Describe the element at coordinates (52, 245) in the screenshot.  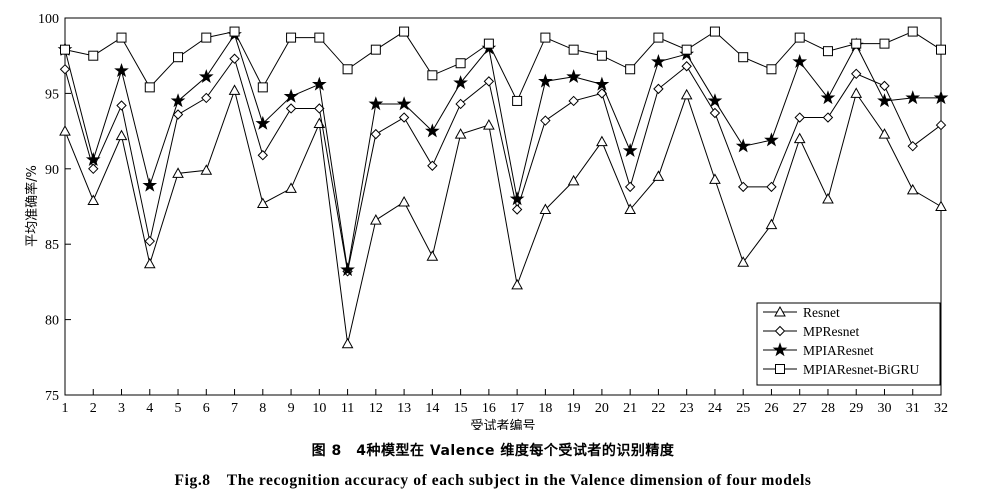
I see `y-tick-label: 85` at that location.